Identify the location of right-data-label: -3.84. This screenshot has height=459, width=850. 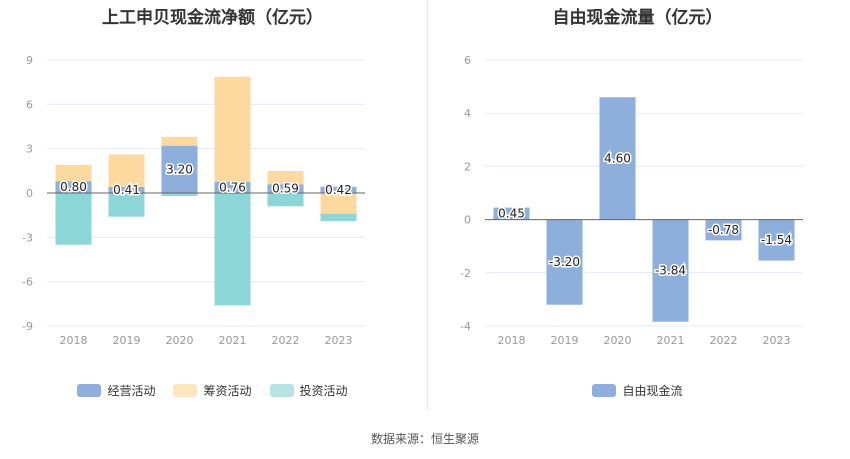
(670, 271).